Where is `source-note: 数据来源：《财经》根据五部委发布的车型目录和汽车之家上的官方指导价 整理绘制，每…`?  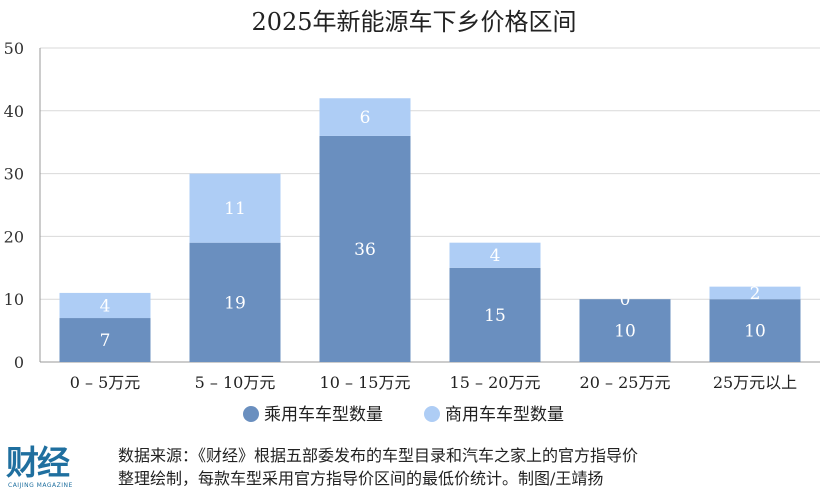 source-note: 数据来源：《财经》根据五部委发布的车型目录和汽车之家上的官方指导价 整理绘制，每… is located at coordinates (468, 467).